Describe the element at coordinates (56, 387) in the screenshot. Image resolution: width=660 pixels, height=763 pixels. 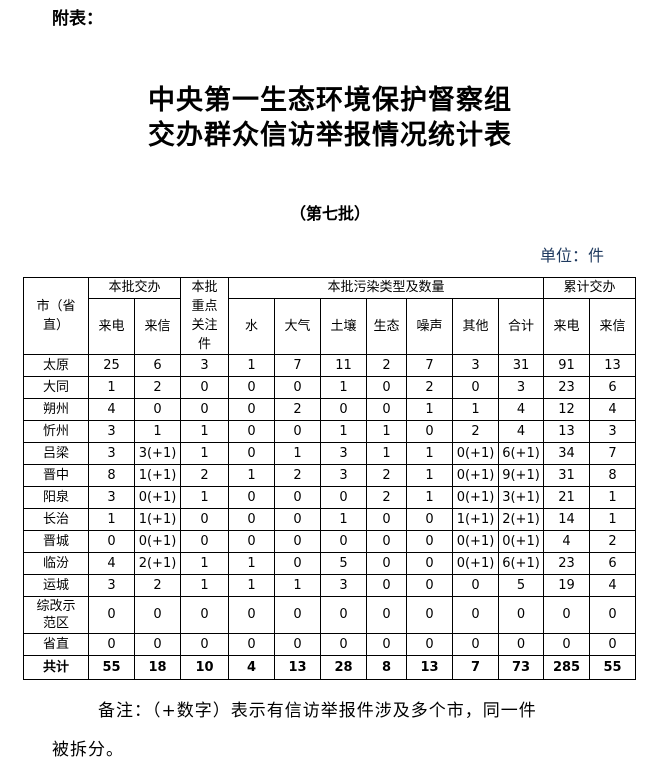
I see `city-cell: 大同` at that location.